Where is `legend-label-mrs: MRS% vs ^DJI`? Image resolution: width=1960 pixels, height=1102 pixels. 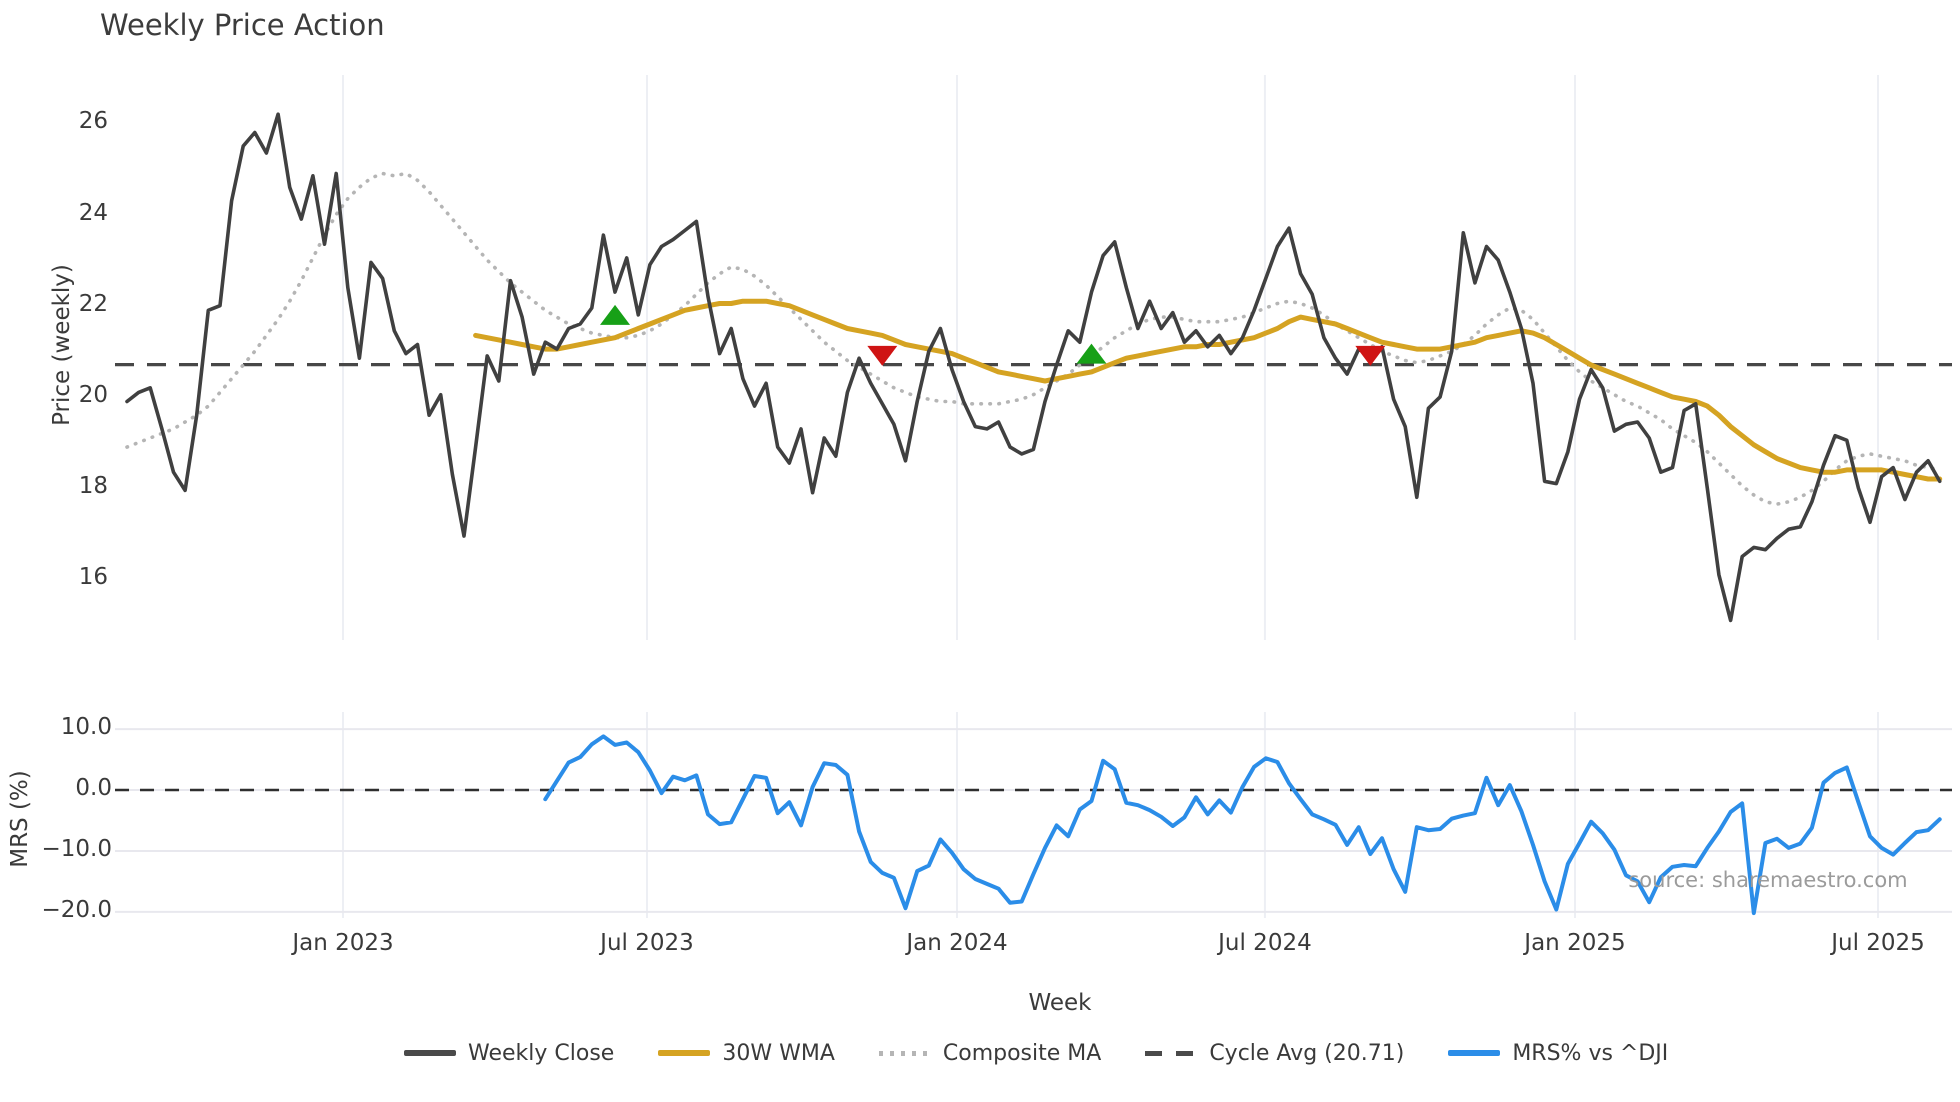 legend-label-mrs: MRS% vs ^DJI is located at coordinates (1590, 1053).